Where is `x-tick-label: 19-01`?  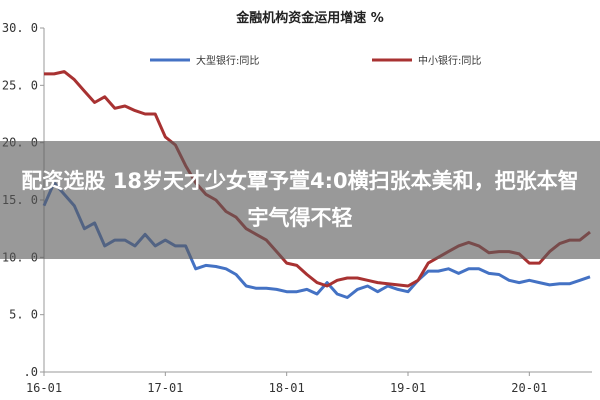 x-tick-label: 19-01 is located at coordinates (408, 388).